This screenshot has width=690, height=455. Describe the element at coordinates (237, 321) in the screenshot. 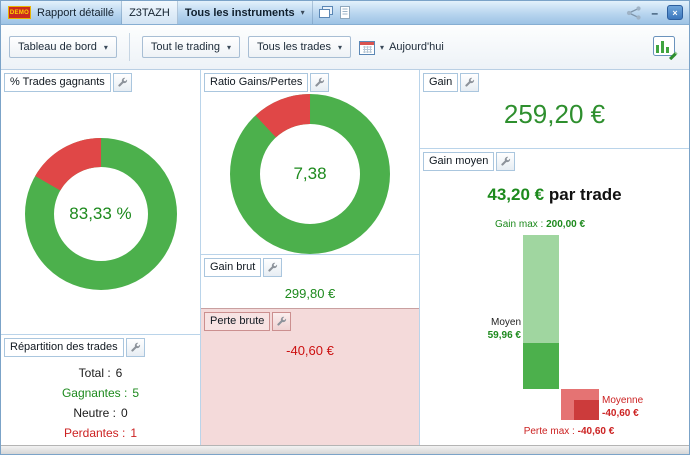

I see `gross-loss-panel-title: Perte brute` at that location.